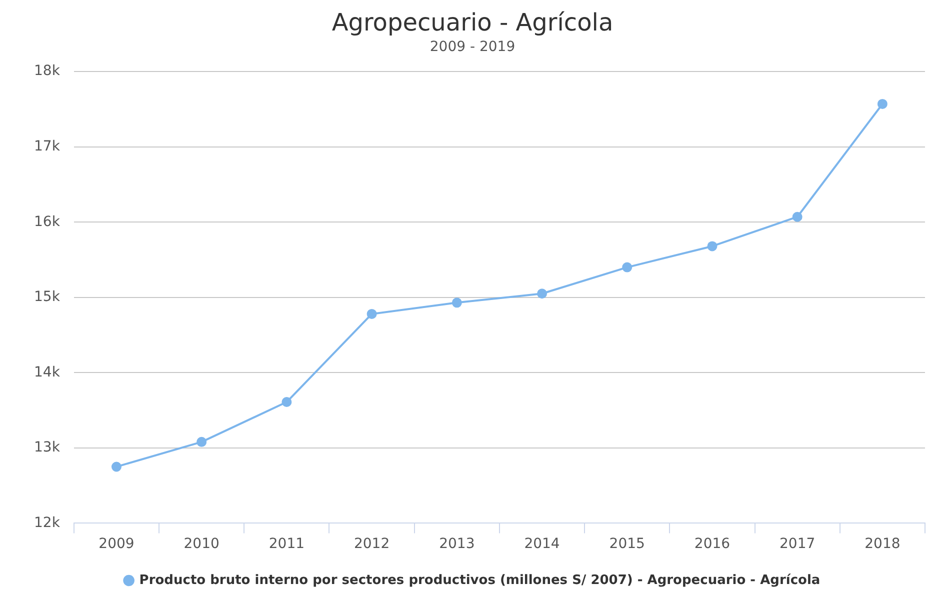  What do you see at coordinates (47, 448) in the screenshot?
I see `y-tick-label: 13k` at bounding box center [47, 448].